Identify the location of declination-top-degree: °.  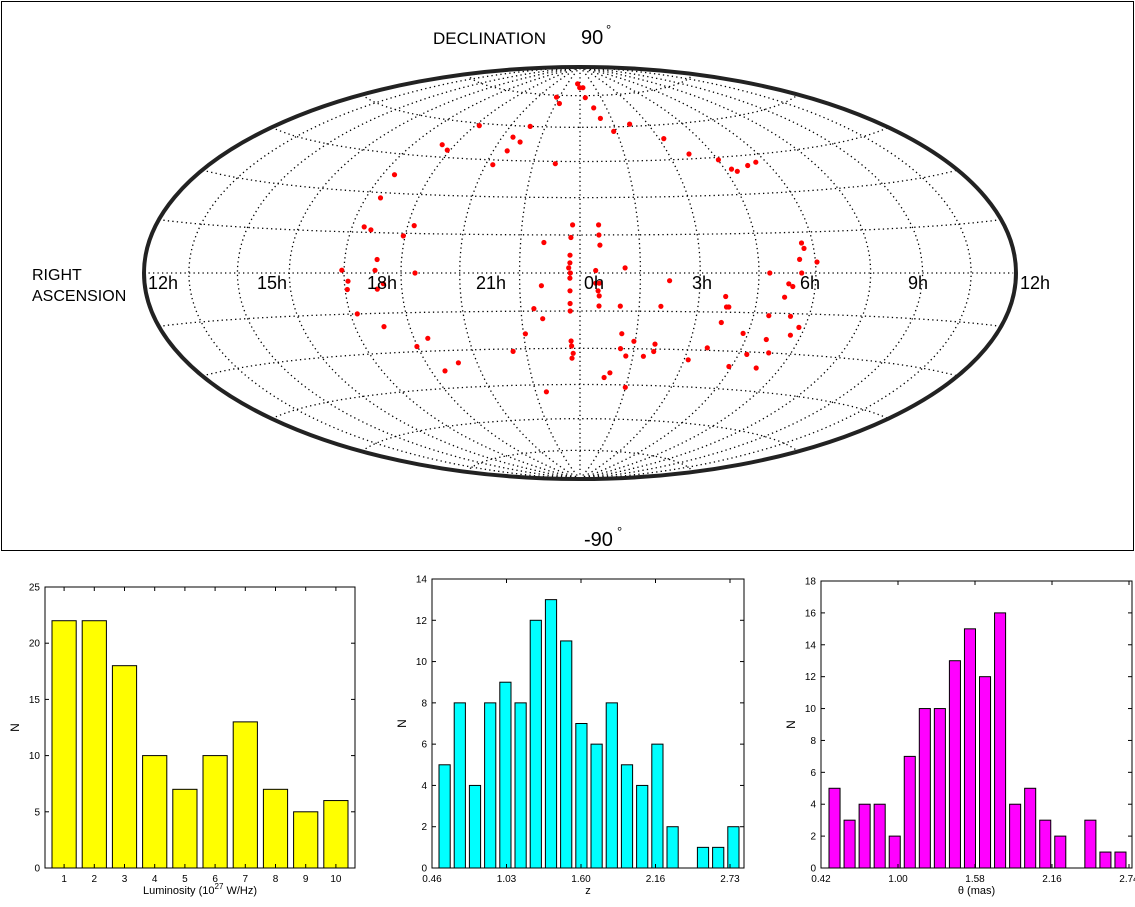
(608, 29).